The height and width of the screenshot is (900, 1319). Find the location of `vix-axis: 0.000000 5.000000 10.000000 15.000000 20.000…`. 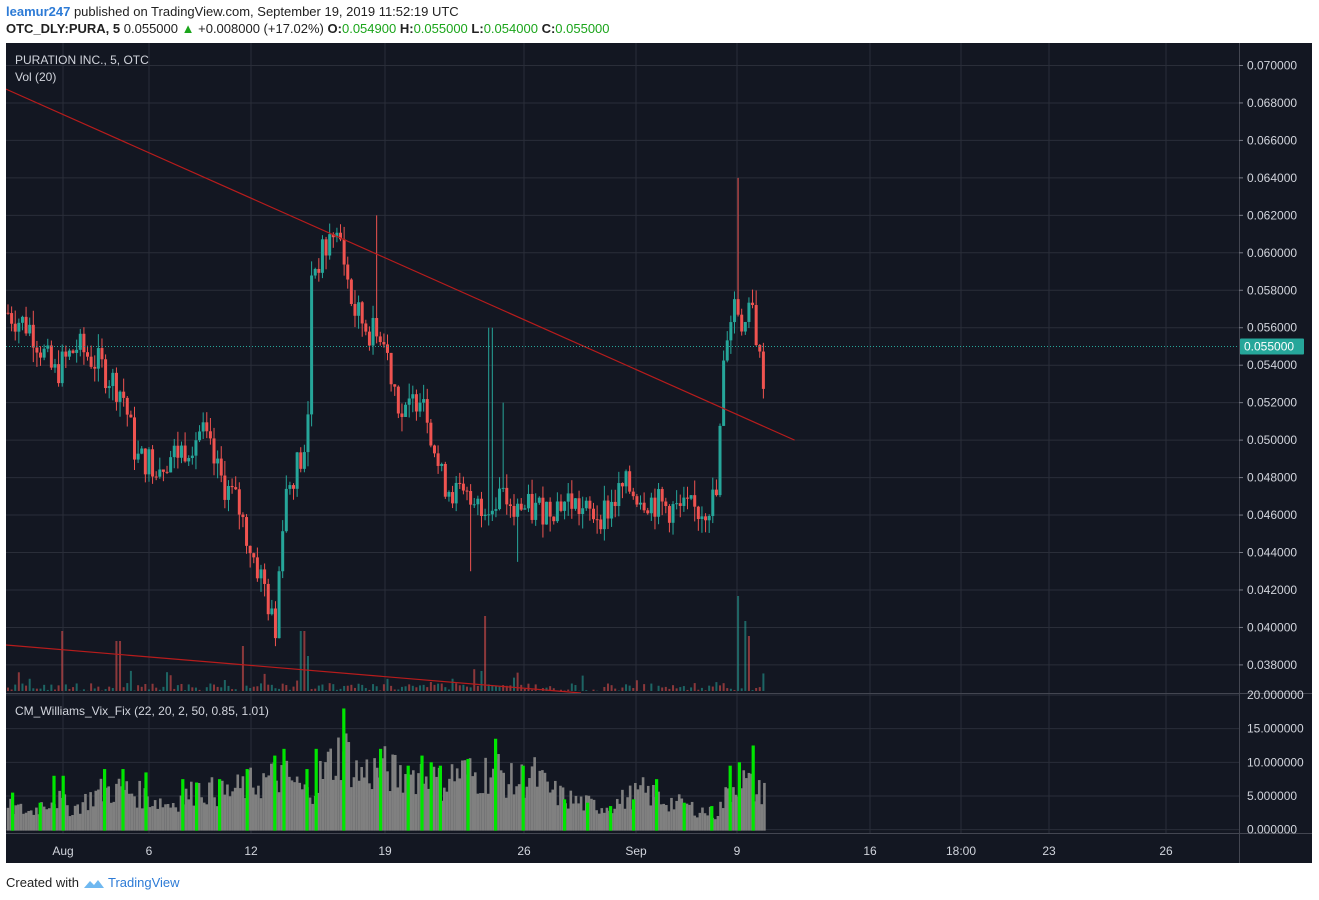

vix-axis: 0.000000 5.000000 10.000000 15.000000 20.000… is located at coordinates (1275, 762).